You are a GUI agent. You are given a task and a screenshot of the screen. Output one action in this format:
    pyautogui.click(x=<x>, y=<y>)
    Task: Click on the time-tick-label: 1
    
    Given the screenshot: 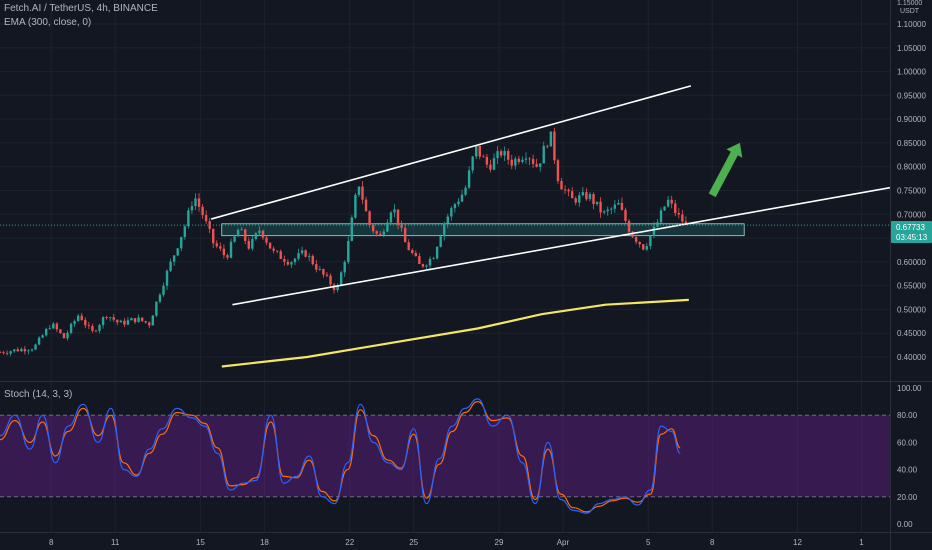 What is the action you would take?
    pyautogui.click(x=861, y=542)
    